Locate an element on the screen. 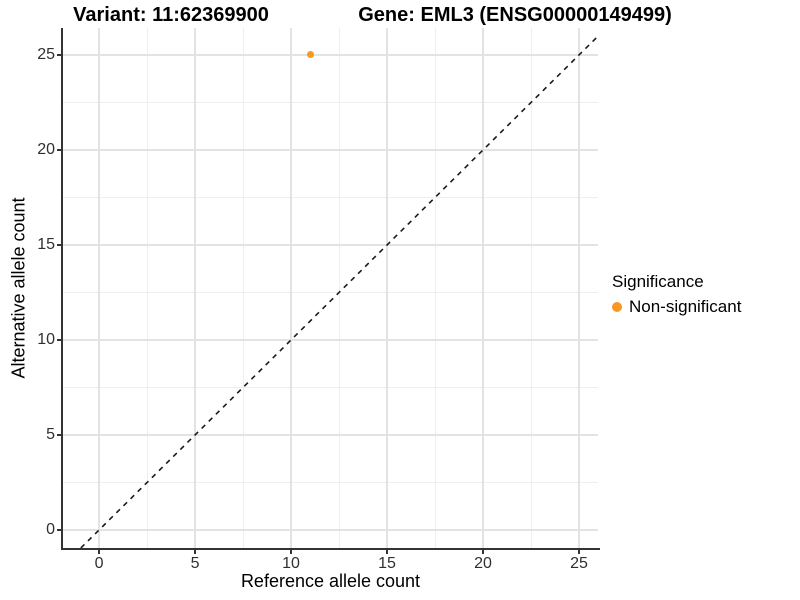 Image resolution: width=800 pixels, height=600 pixels. legend: Significance Non-significant is located at coordinates (676, 294).